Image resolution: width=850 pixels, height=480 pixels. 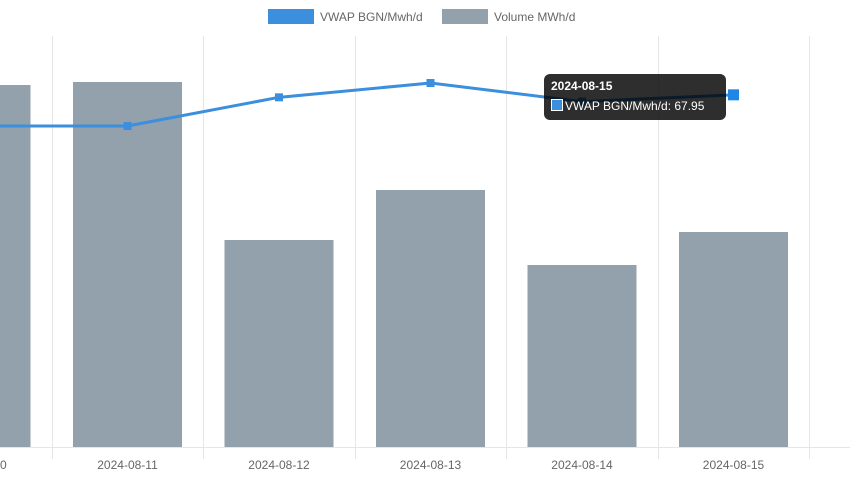 I want to click on tooltip-label: VWAP BGN/Mwh/d: 67.95, so click(x=635, y=106).